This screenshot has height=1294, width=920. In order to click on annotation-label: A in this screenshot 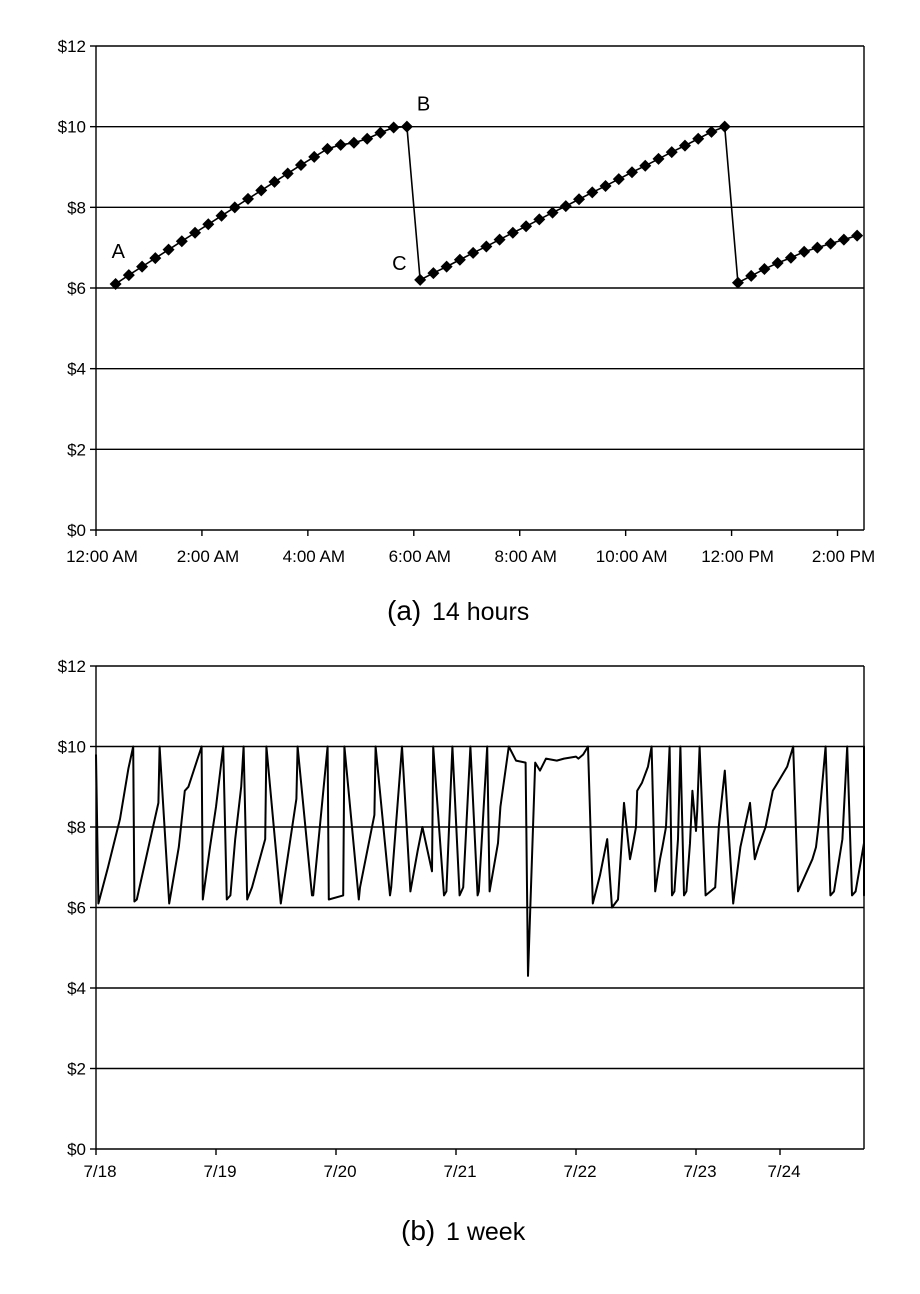, I will do `click(119, 252)`.